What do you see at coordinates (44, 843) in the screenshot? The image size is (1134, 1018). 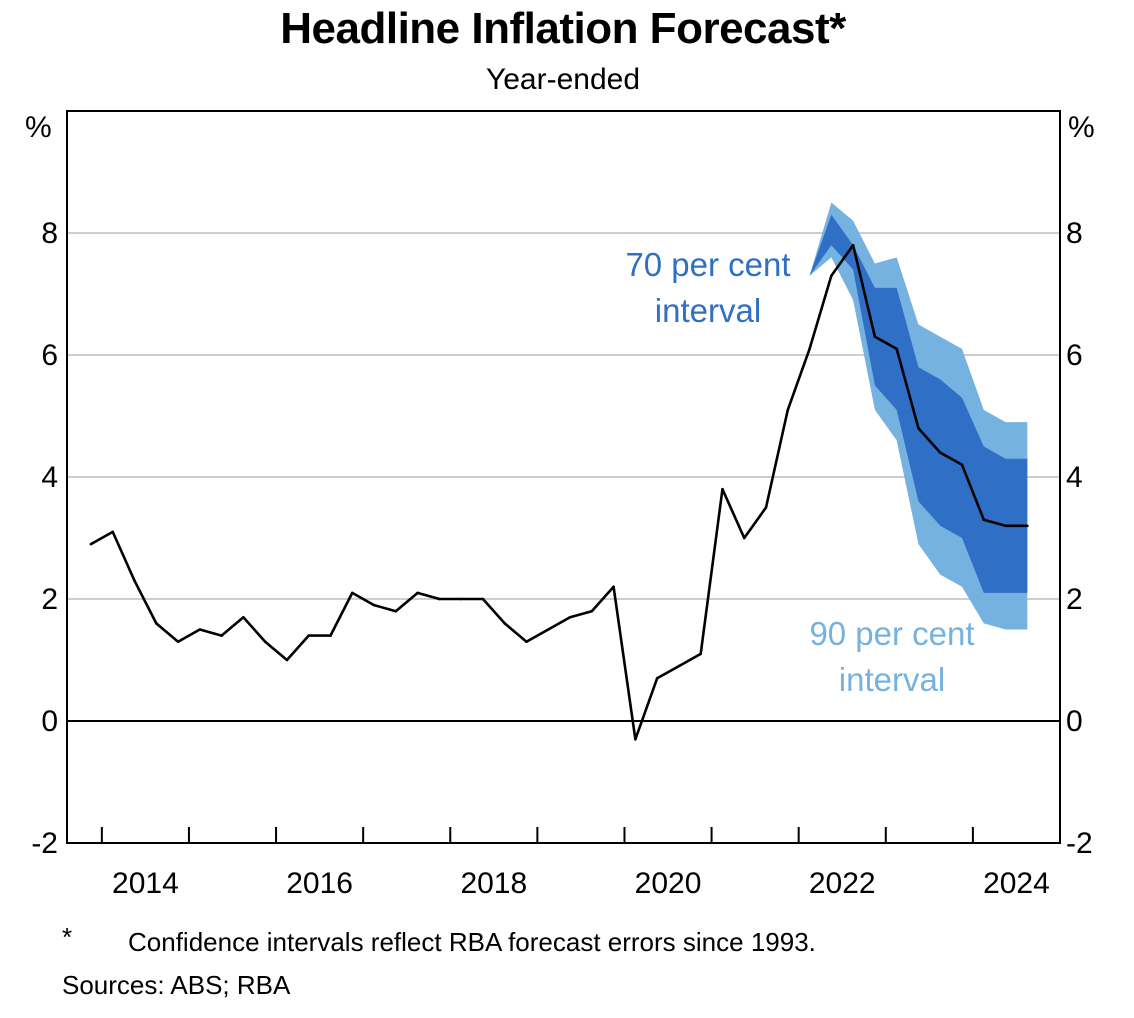 I see `y-tick-label-left: -2` at bounding box center [44, 843].